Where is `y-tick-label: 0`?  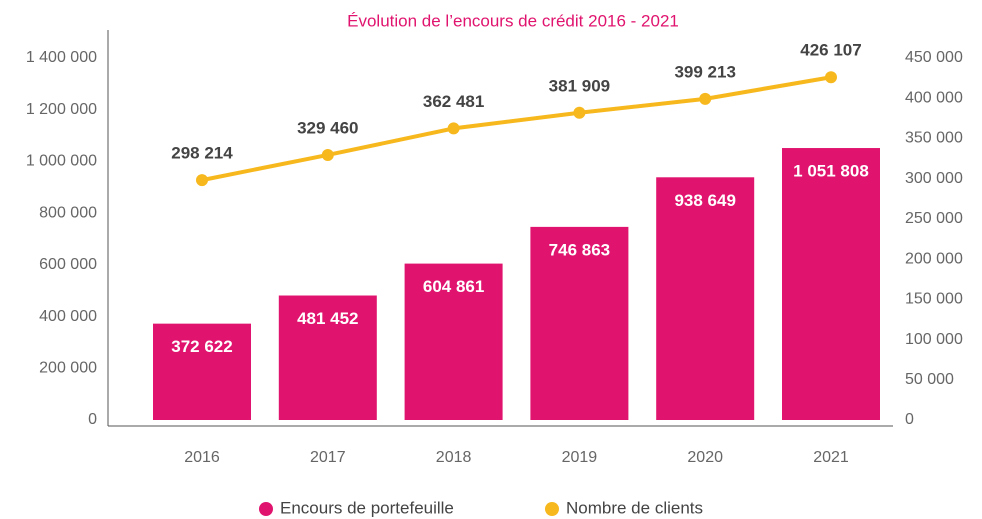 y-tick-label: 0 is located at coordinates (92, 419).